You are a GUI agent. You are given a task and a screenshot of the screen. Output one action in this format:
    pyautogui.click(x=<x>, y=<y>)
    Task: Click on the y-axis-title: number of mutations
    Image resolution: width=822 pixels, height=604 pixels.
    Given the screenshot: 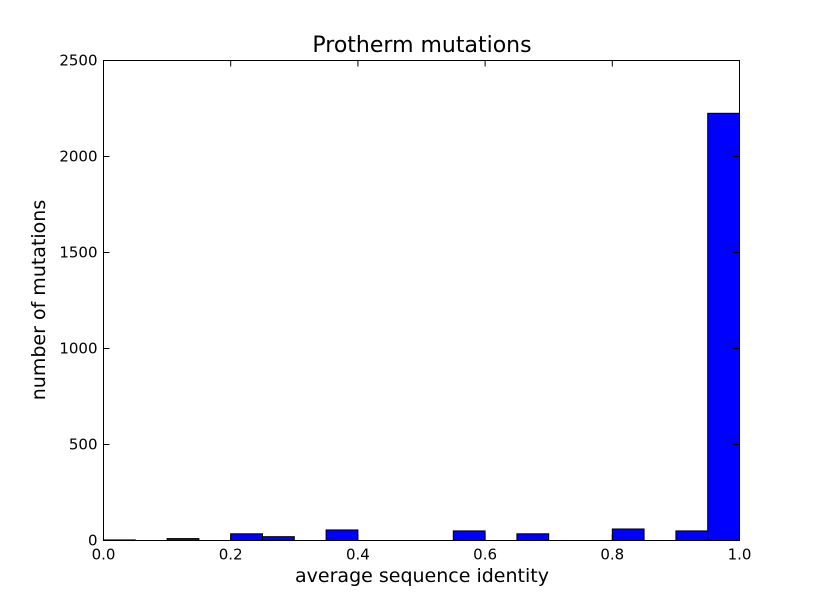 What is the action you would take?
    pyautogui.click(x=39, y=300)
    